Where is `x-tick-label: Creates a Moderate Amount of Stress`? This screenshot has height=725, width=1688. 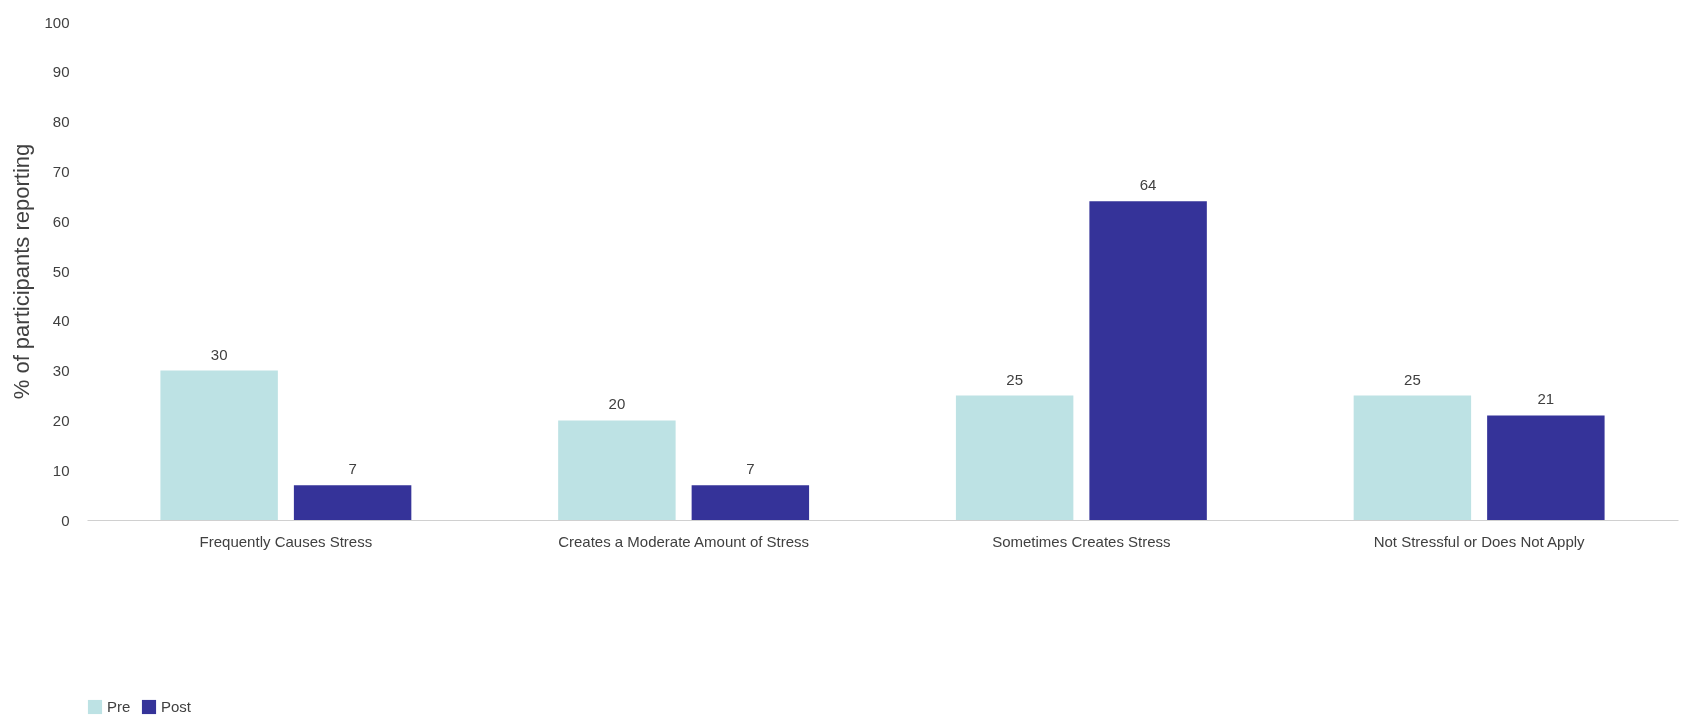 x-tick-label: Creates a Moderate Amount of Stress is located at coordinates (684, 541).